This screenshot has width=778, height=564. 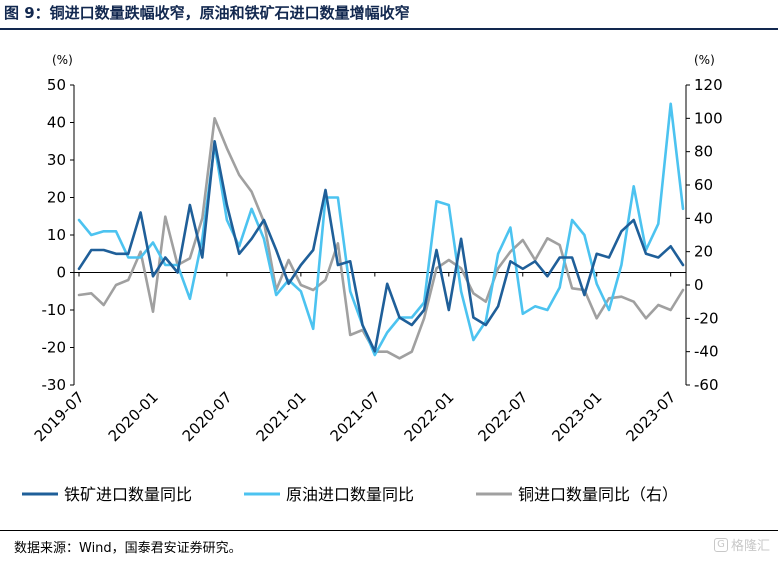 What do you see at coordinates (128, 548) in the screenshot?
I see `source-note: 数据来源：Wind，国泰君安证券研究。` at bounding box center [128, 548].